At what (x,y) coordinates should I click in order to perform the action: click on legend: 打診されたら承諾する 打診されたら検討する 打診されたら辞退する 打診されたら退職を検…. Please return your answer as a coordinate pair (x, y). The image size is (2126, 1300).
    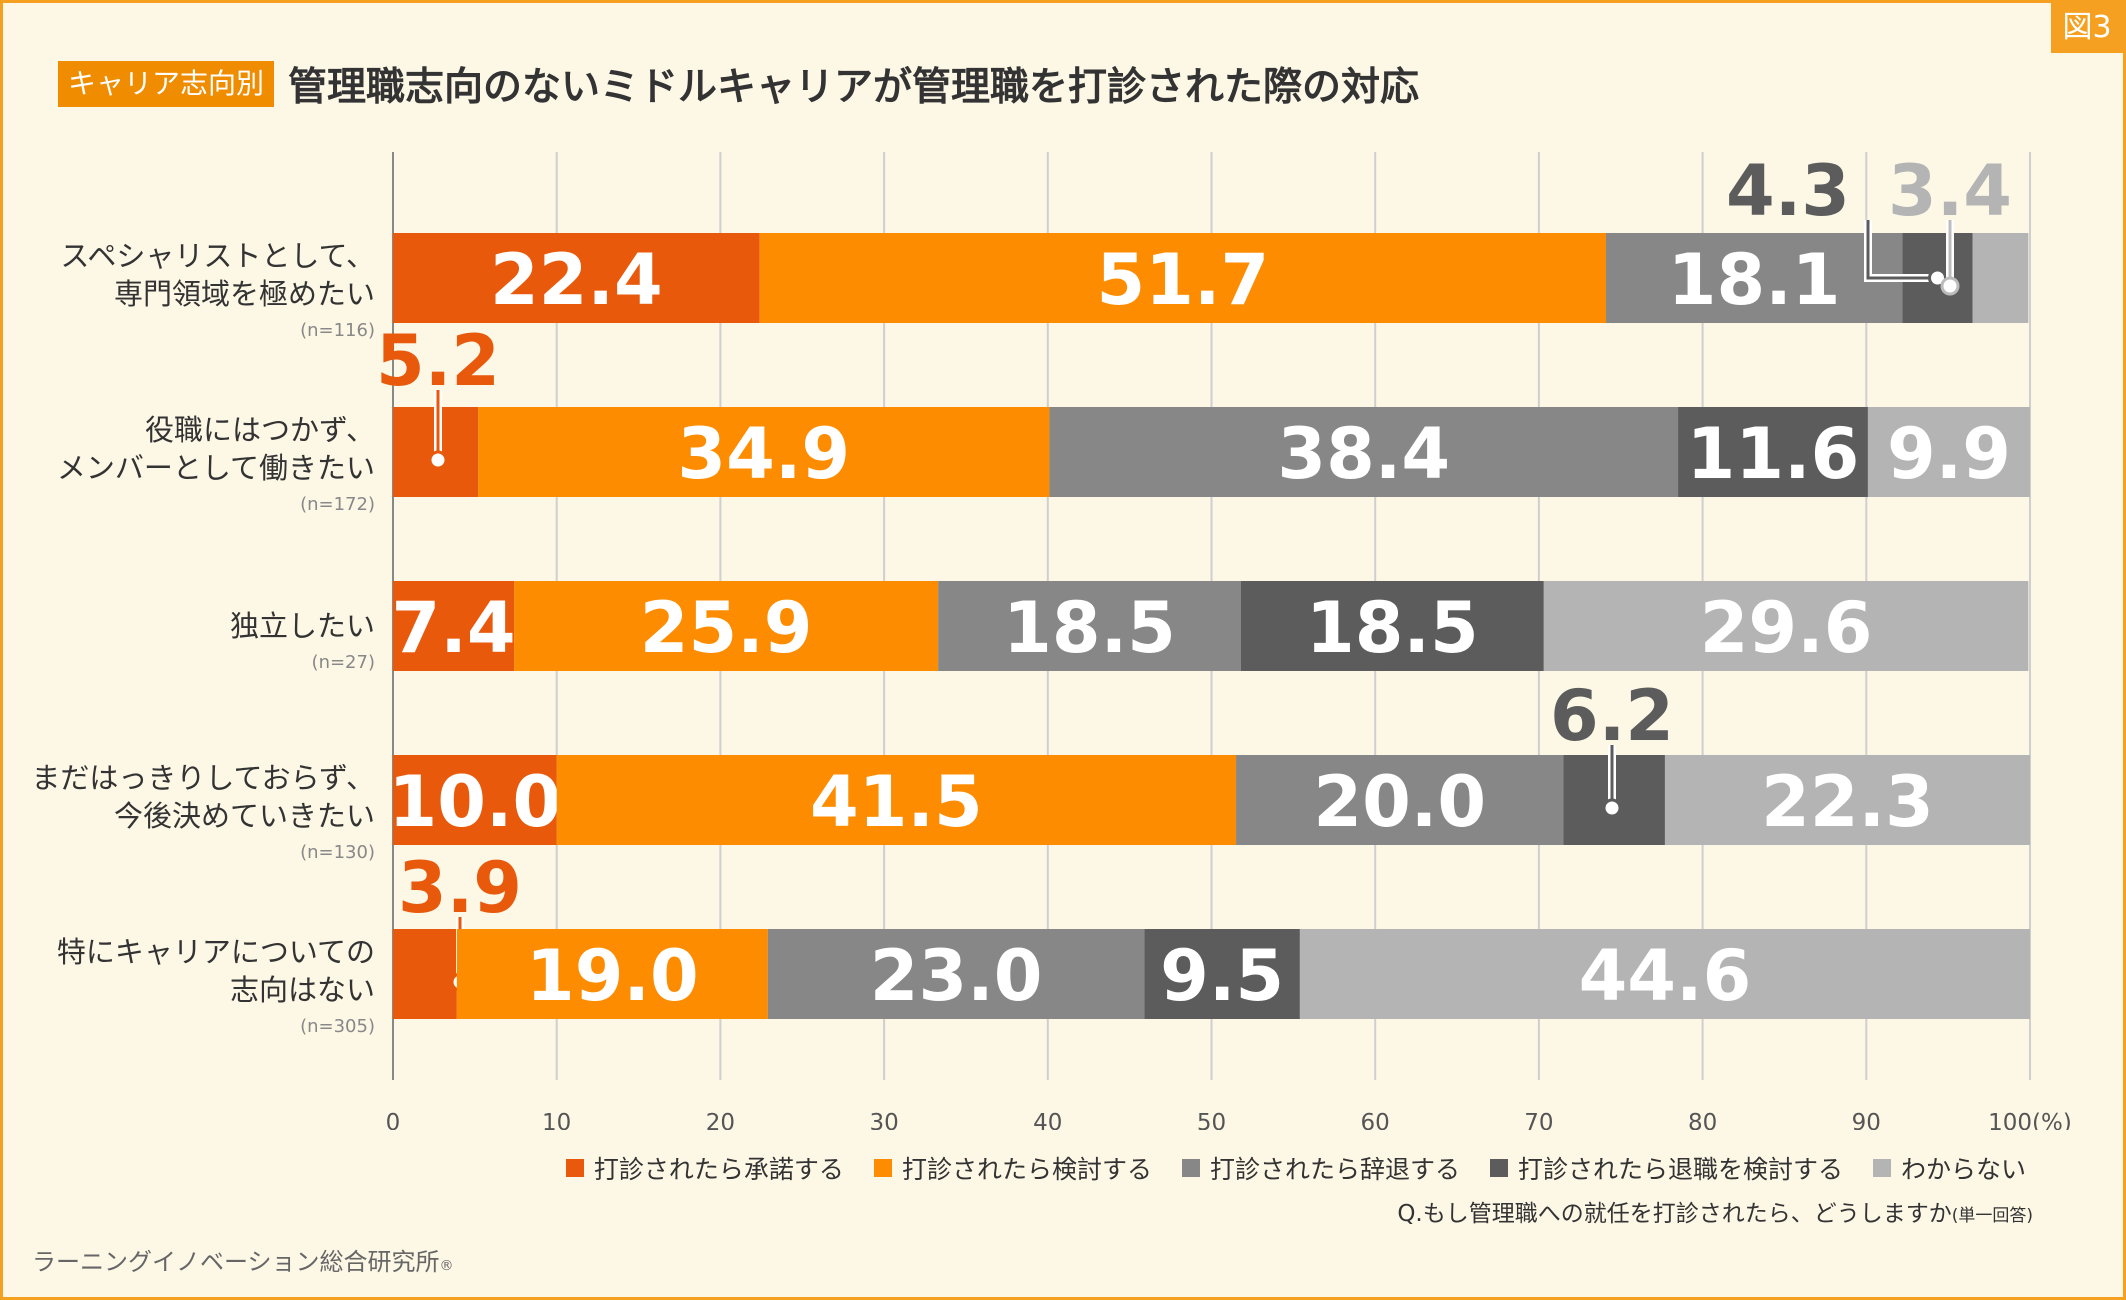
    Looking at the image, I should click on (1295, 1168).